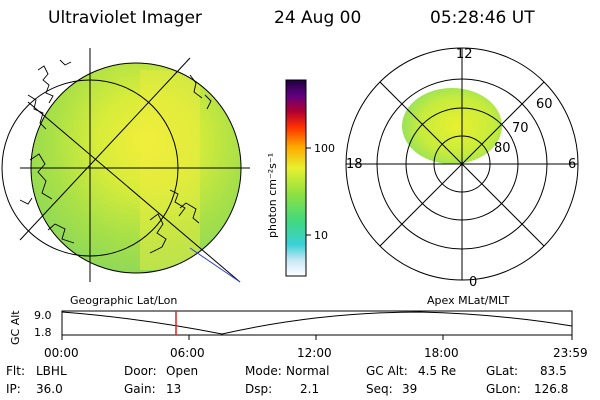 The width and height of the screenshot is (600, 400). I want to click on meridian-line, so click(105, 149).